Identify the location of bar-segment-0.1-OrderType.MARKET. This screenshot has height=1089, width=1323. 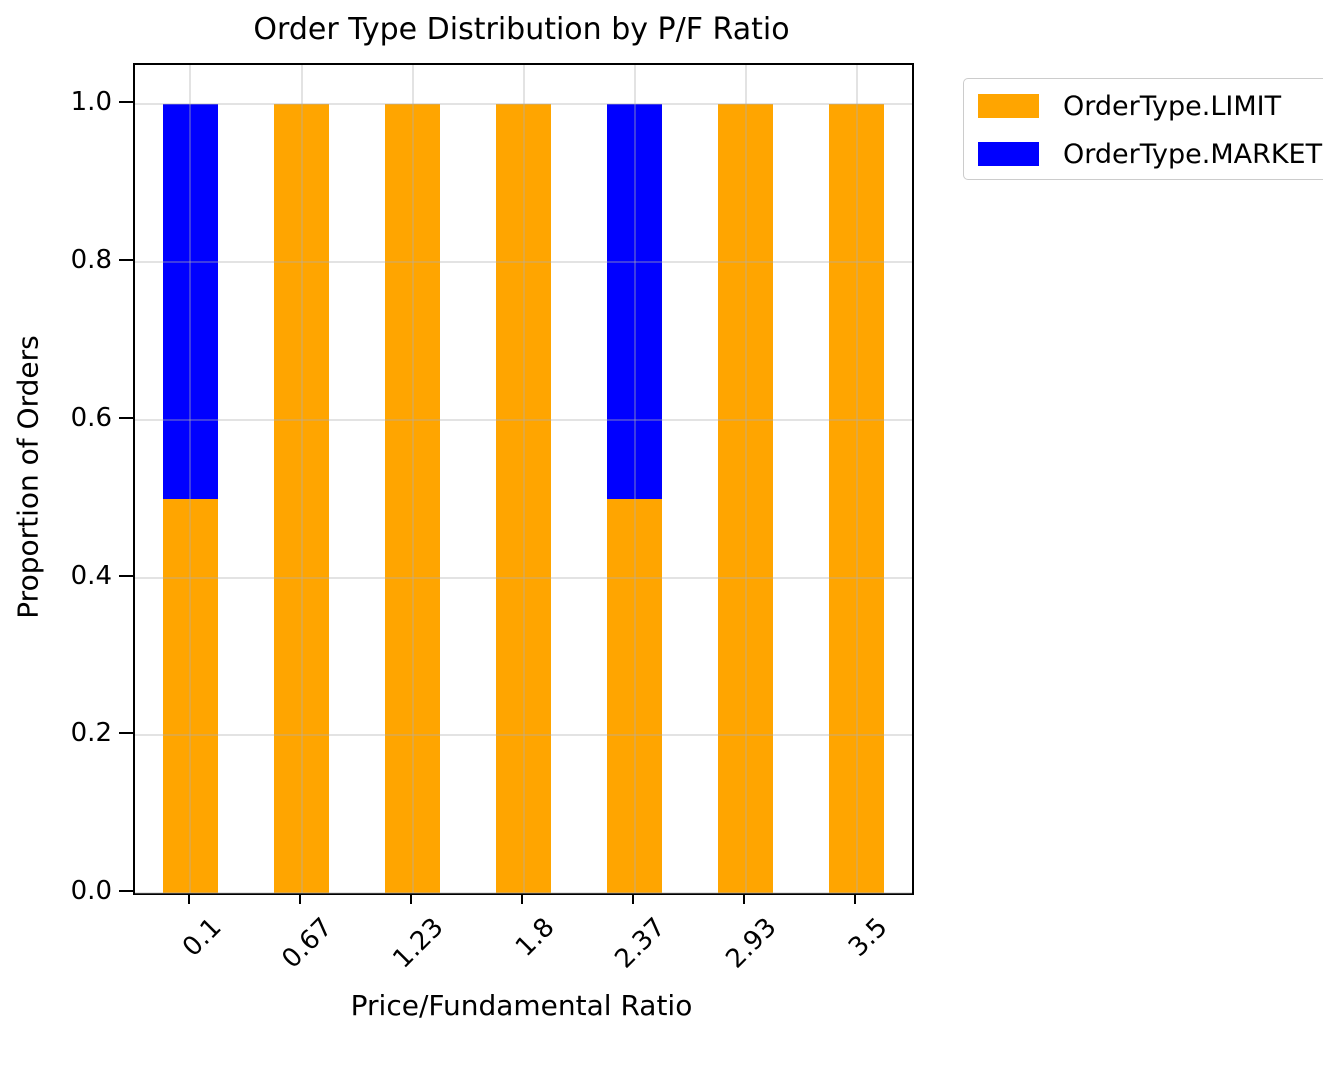
(190, 301).